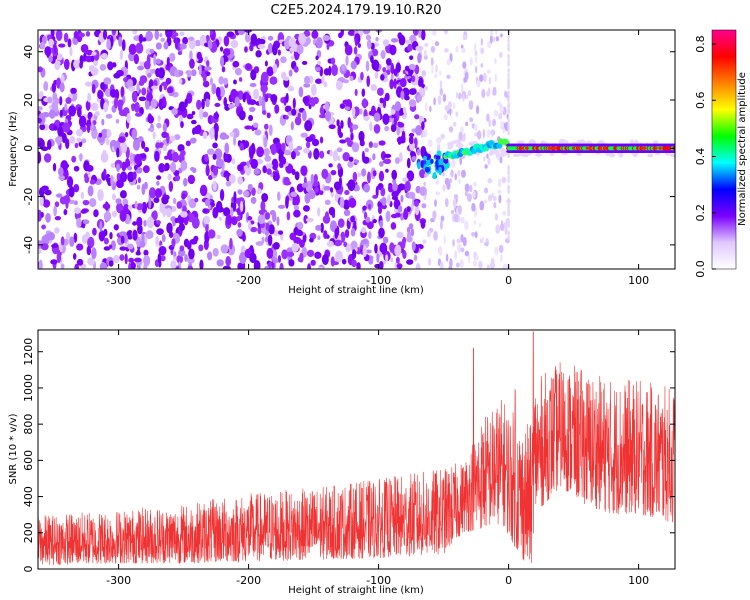 This screenshot has width=750, height=600. I want to click on halo-blob, so click(656, 142).